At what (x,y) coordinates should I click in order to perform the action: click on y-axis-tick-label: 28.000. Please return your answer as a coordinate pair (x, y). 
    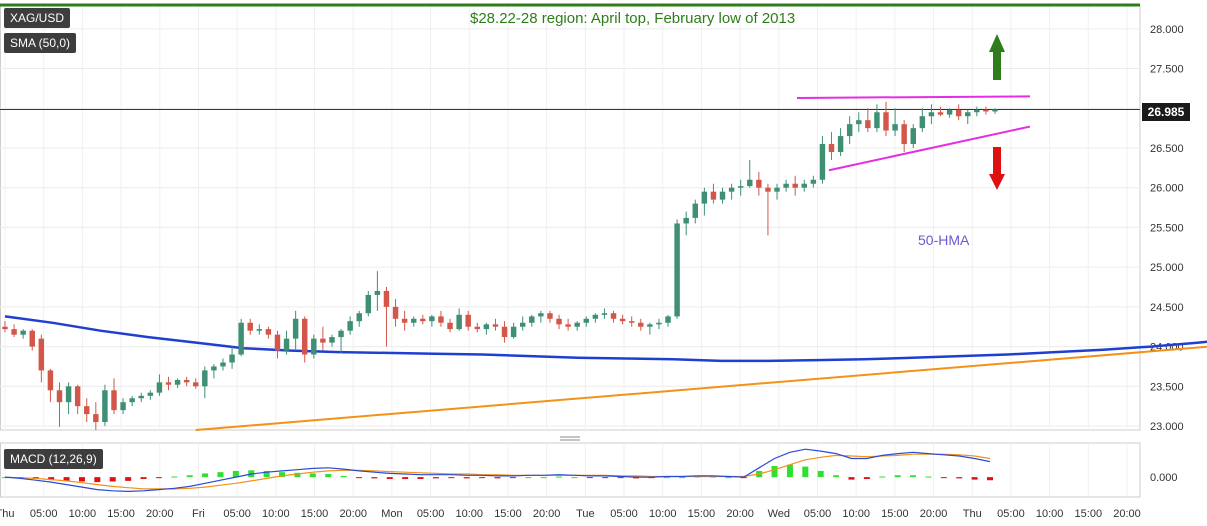
    Looking at the image, I should click on (1167, 30).